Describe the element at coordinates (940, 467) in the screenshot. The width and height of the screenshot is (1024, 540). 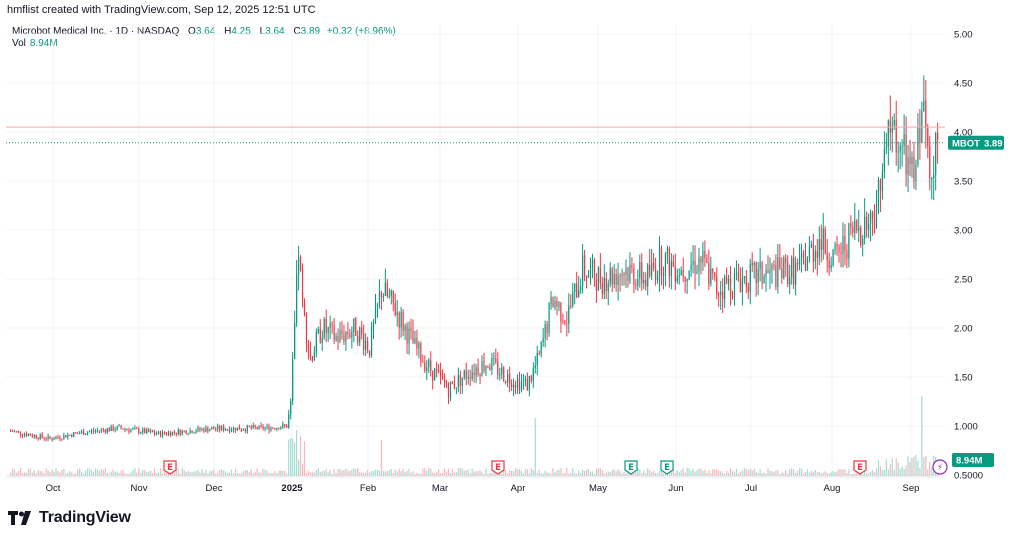
I see `dividend-marker: ⚡` at that location.